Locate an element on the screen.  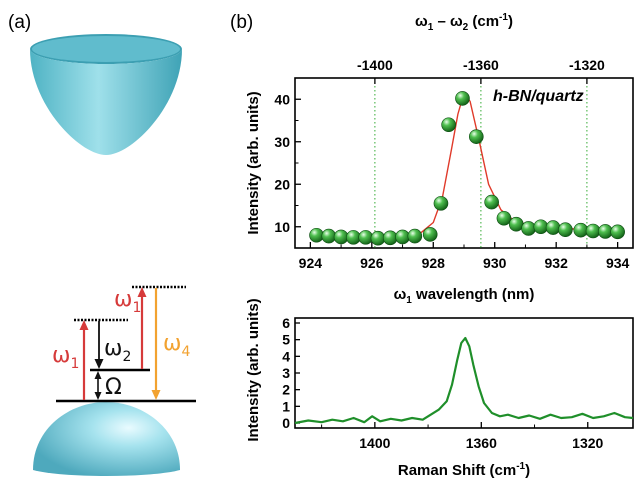
chart2-frame is located at coordinates (464, 373).